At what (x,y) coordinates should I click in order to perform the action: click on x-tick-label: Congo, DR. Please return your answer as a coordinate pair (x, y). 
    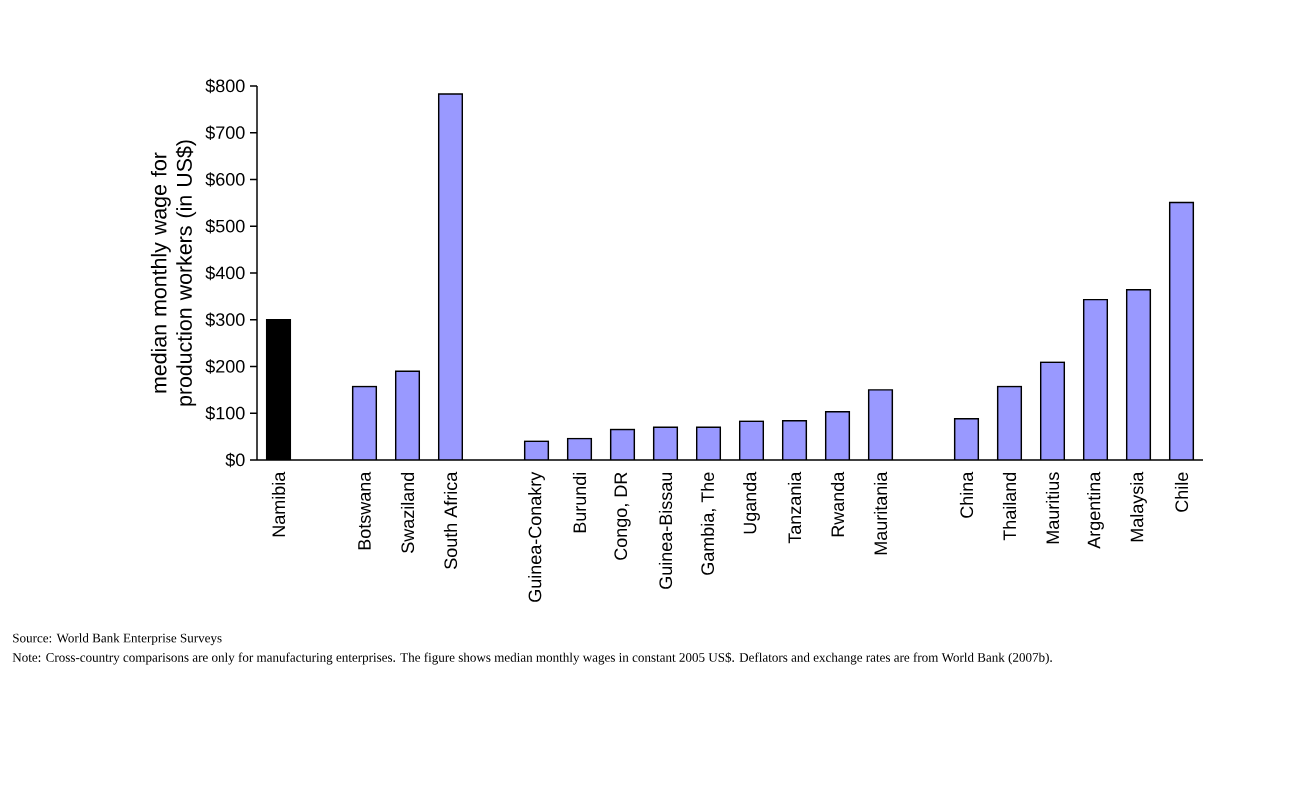
    Looking at the image, I should click on (622, 516).